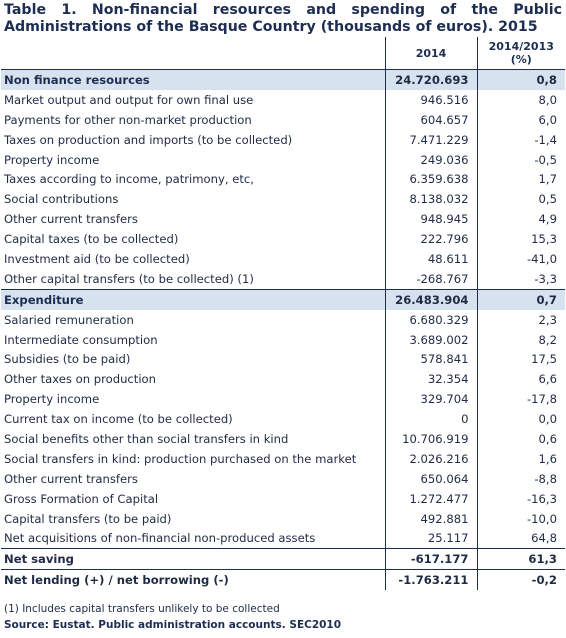 This screenshot has width=566, height=638. Describe the element at coordinates (80, 379) in the screenshot. I see `row-label: Other taxes on production` at that location.